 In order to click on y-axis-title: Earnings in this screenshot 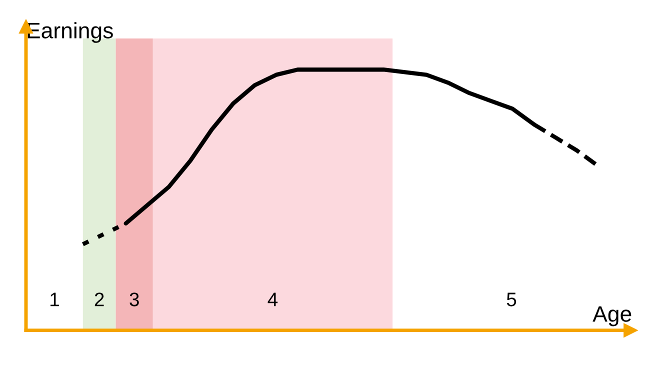, I will do `click(70, 32)`.